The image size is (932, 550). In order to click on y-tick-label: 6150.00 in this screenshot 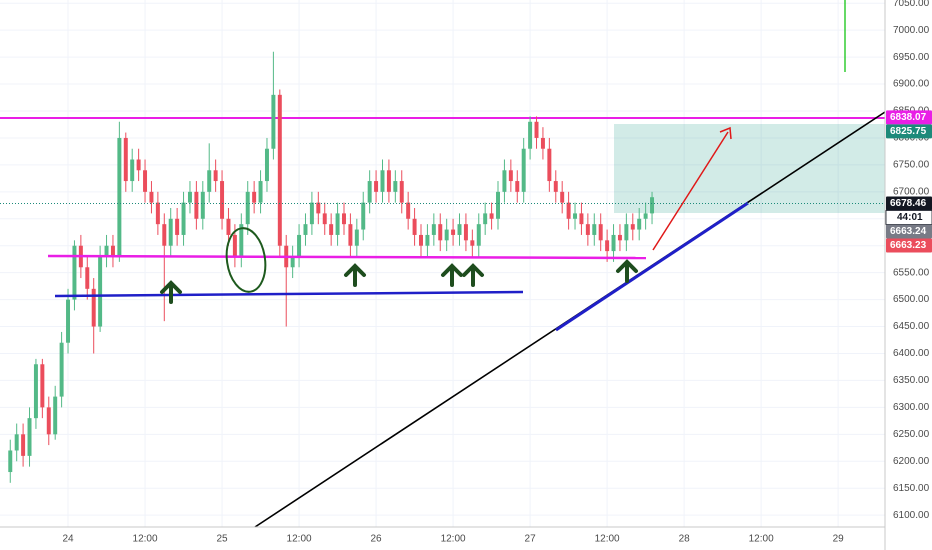, I will do `click(911, 488)`.